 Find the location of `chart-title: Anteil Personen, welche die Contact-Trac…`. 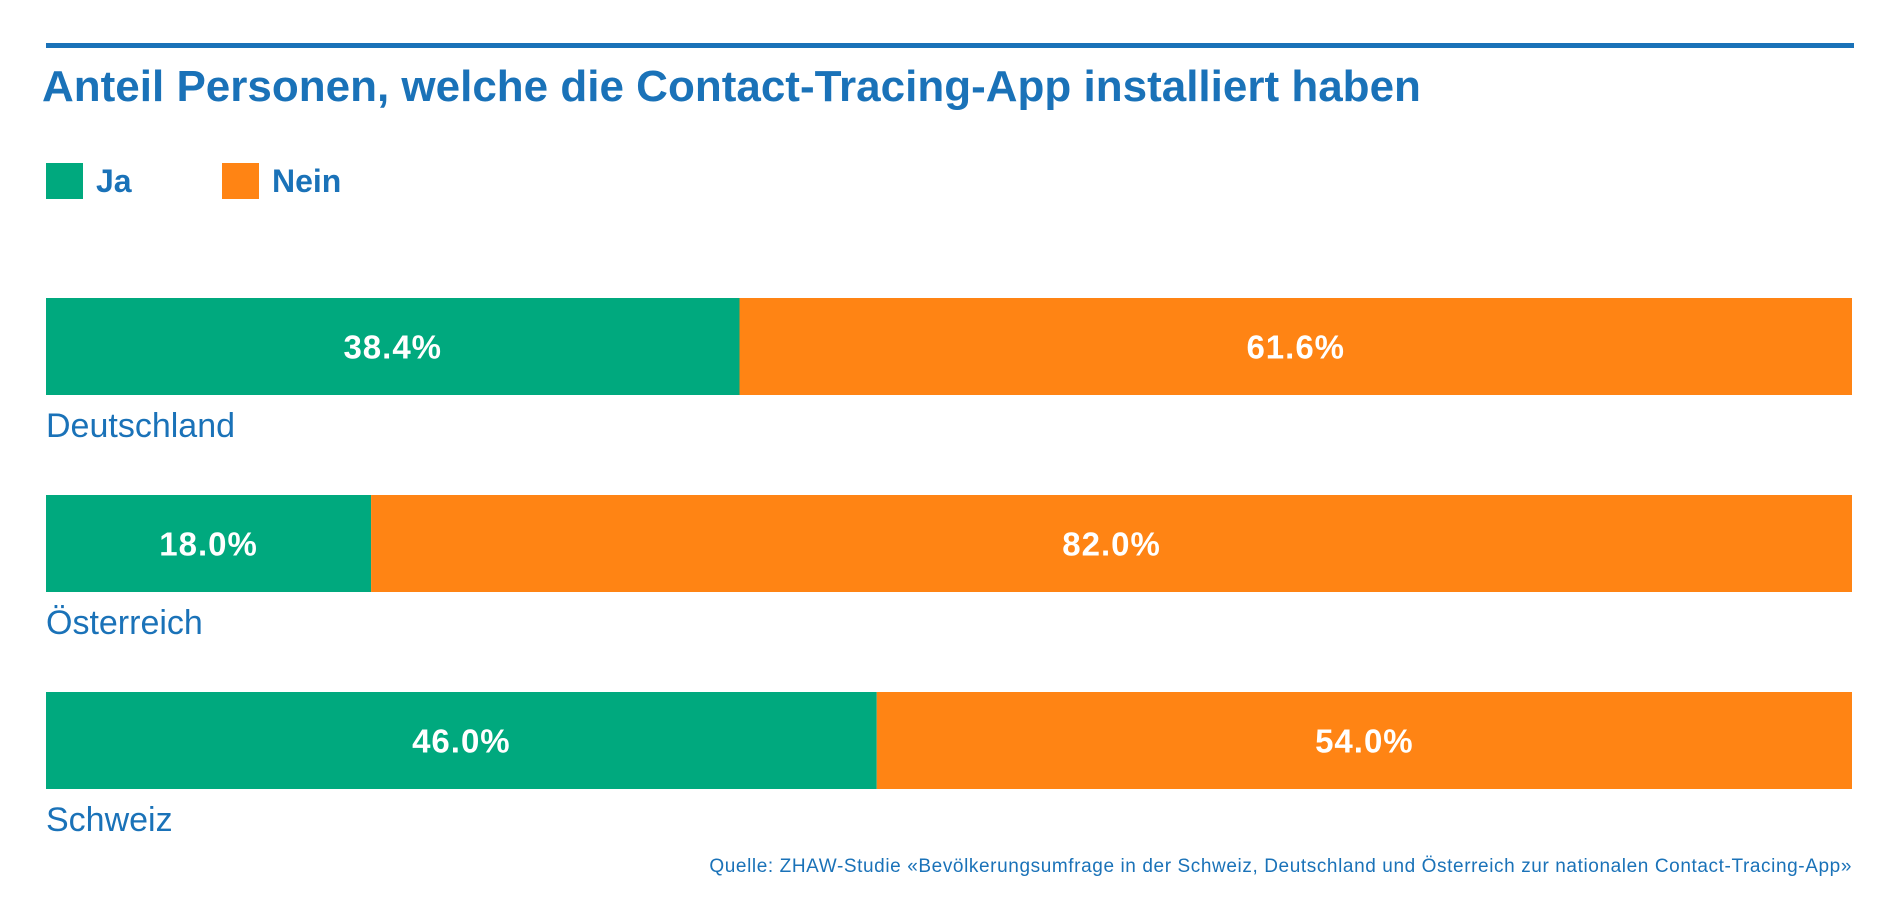

chart-title: Anteil Personen, welche die Contact-Trac… is located at coordinates (731, 86).